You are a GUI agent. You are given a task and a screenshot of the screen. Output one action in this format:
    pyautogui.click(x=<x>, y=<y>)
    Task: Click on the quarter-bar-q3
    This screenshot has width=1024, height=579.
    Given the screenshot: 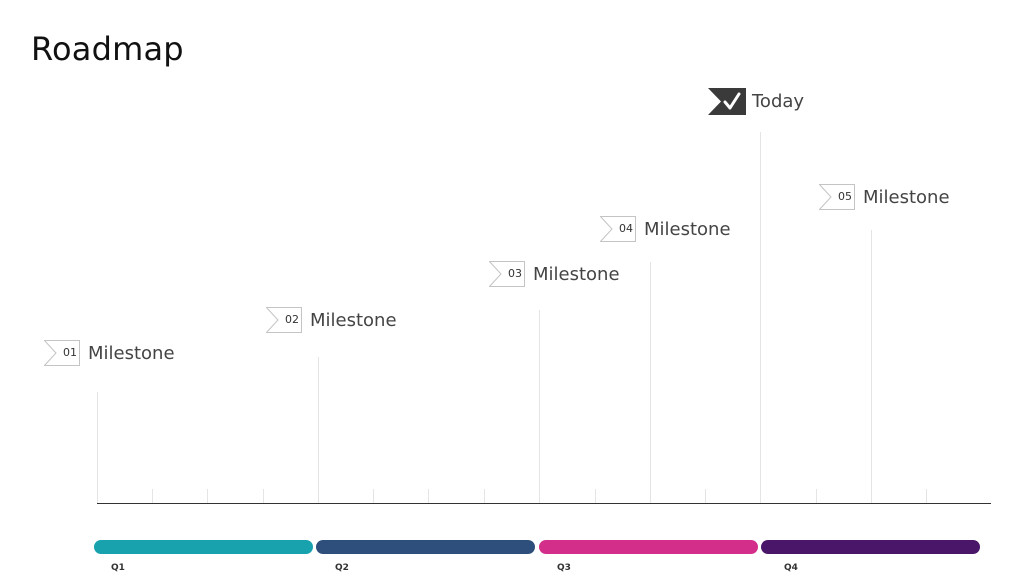 What is the action you would take?
    pyautogui.click(x=648, y=547)
    